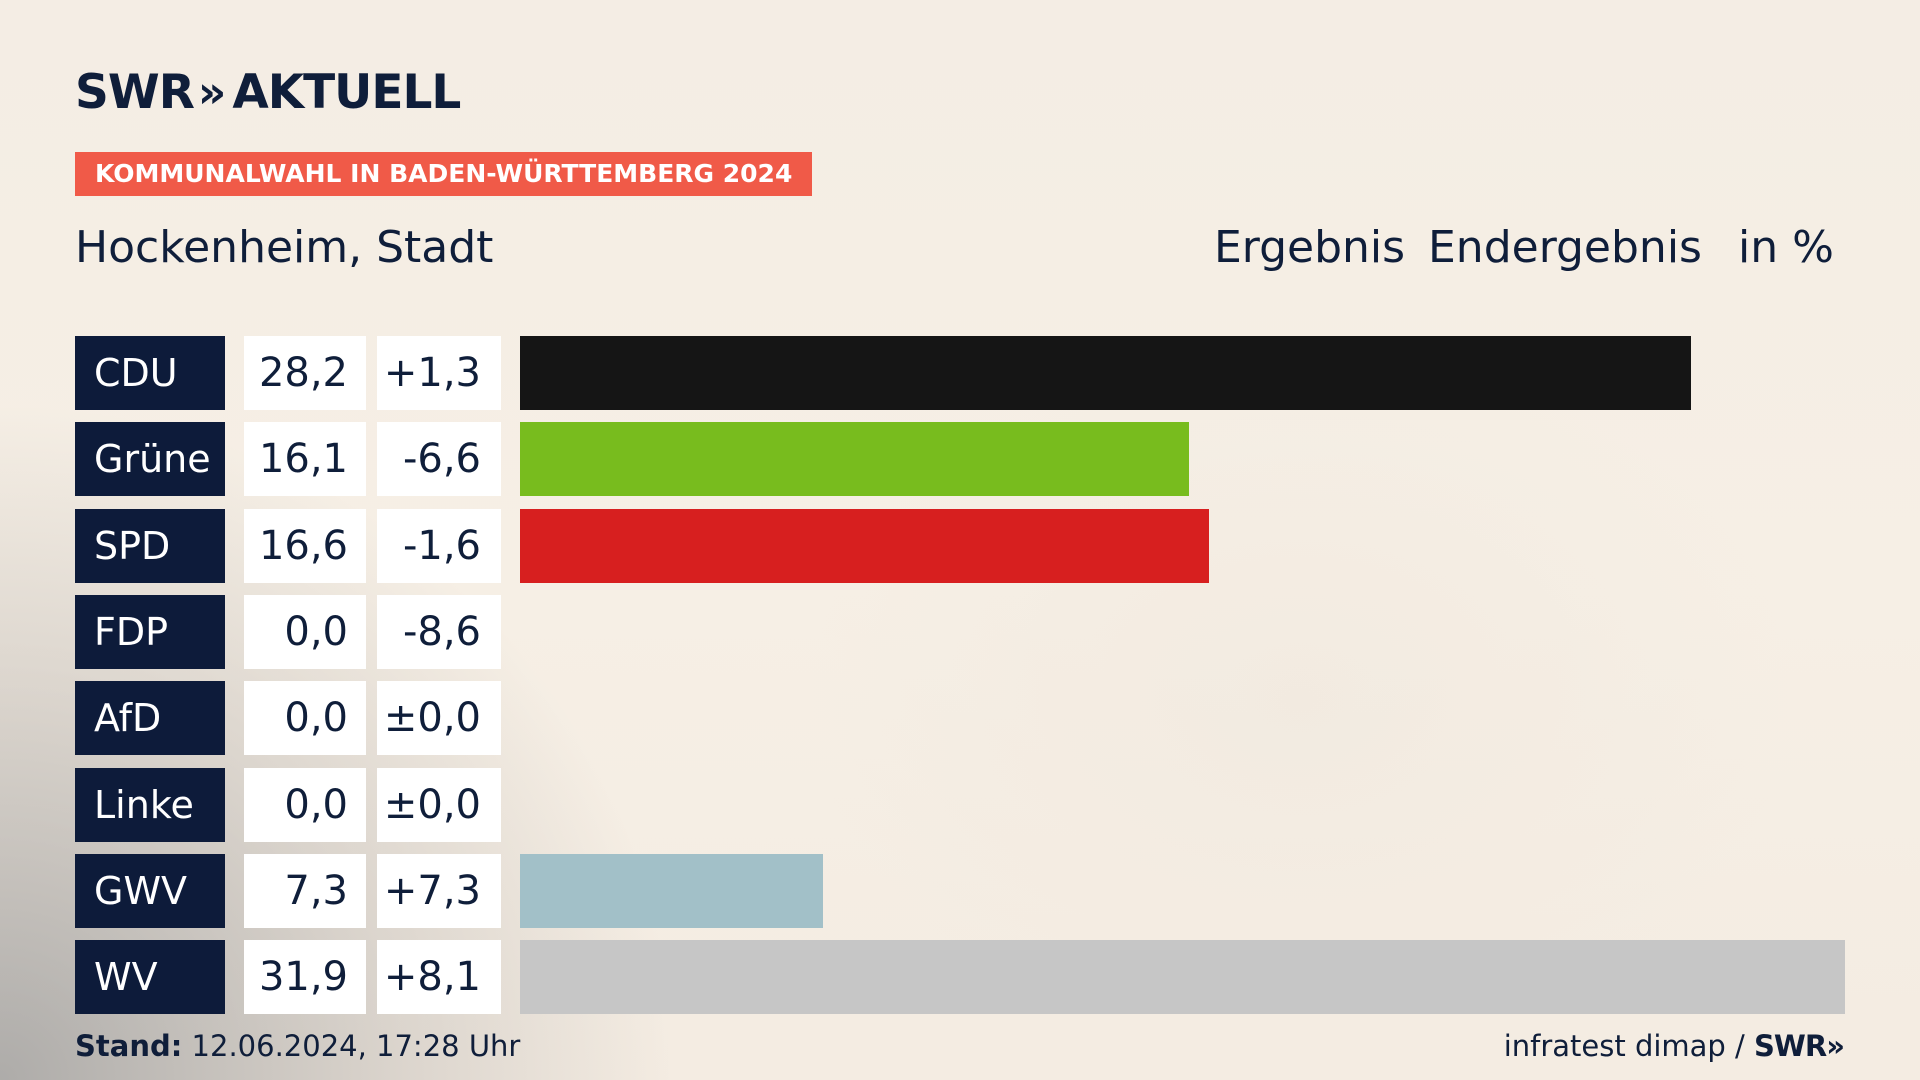  I want to click on party-label: Grüne, so click(150, 459).